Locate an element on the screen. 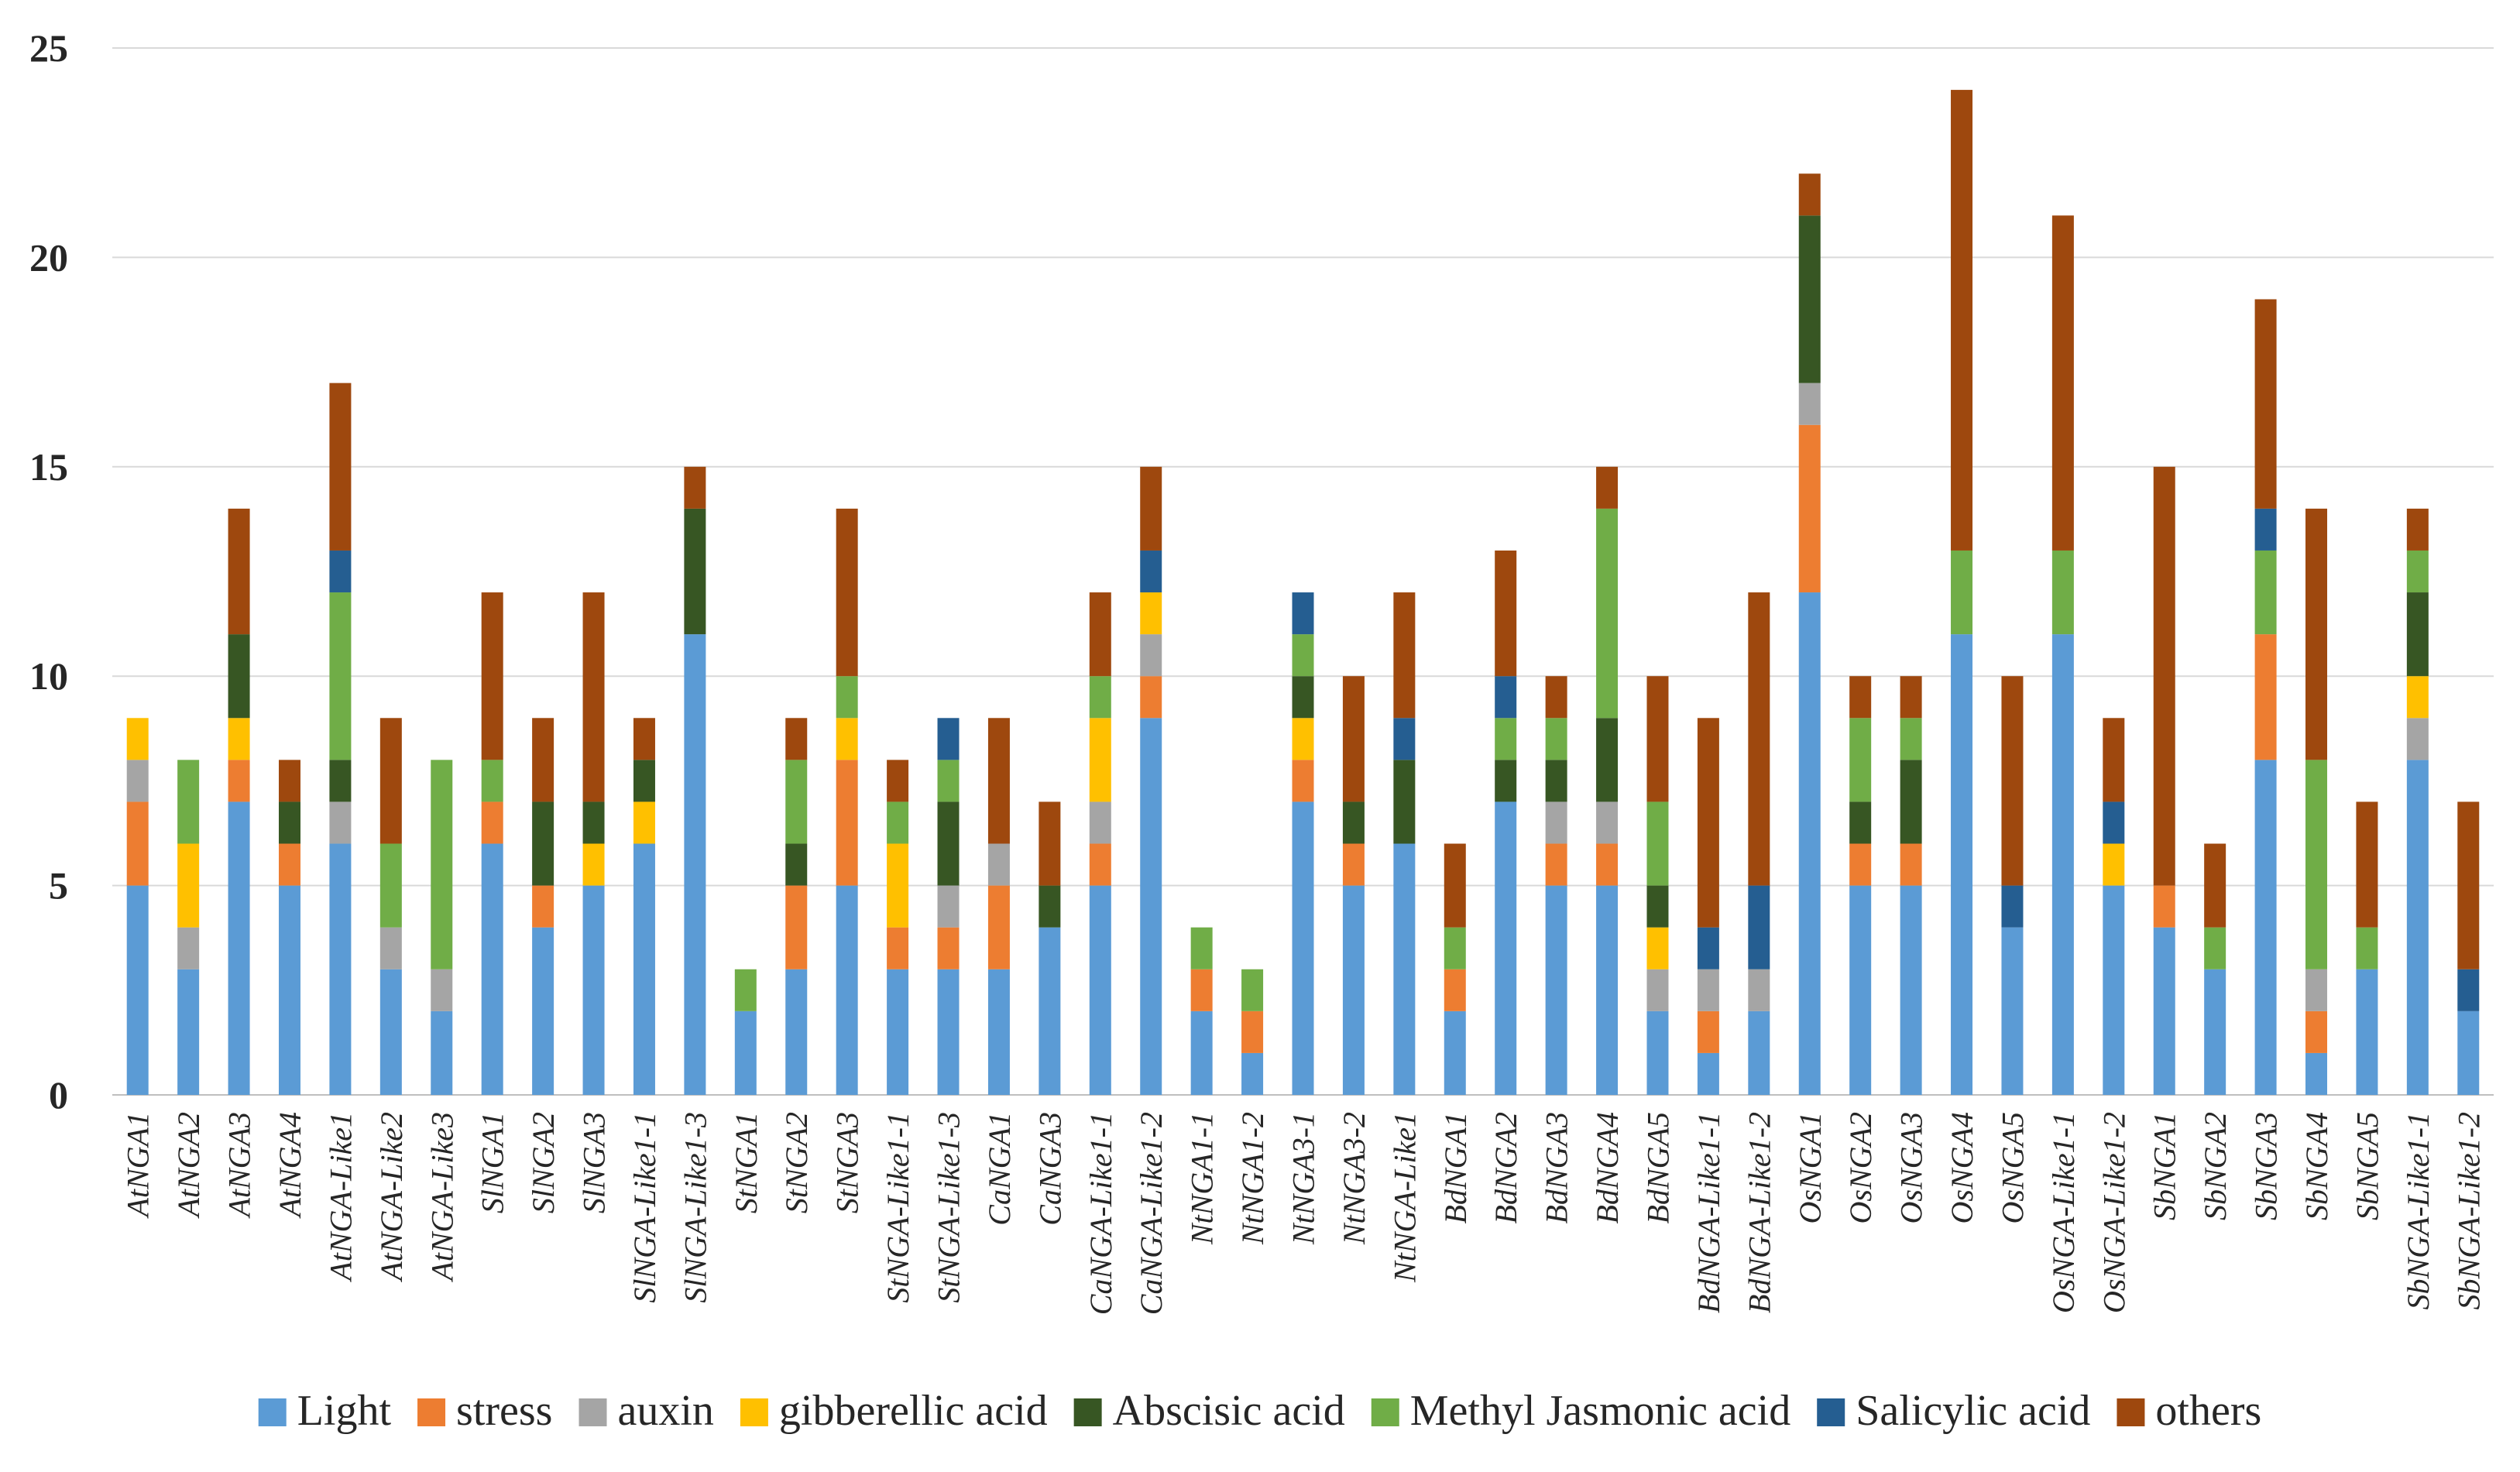 This screenshot has width=2520, height=1472. x-tick-label: SbNGA4 is located at coordinates (2317, 1166).